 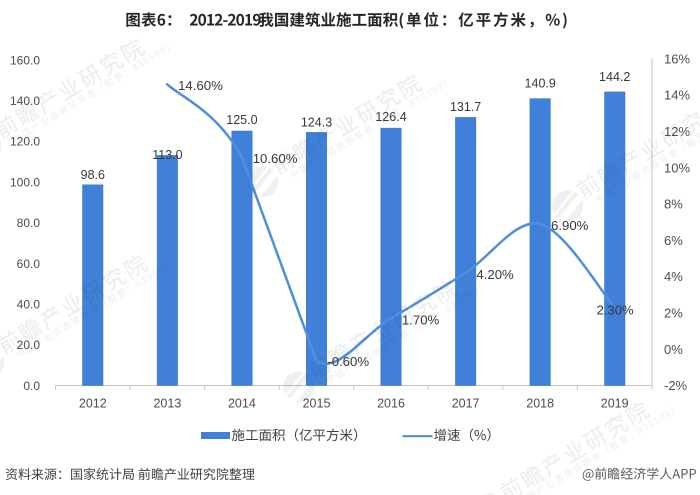 What do you see at coordinates (466, 404) in the screenshot?
I see `svg-text: 2017` at bounding box center [466, 404].